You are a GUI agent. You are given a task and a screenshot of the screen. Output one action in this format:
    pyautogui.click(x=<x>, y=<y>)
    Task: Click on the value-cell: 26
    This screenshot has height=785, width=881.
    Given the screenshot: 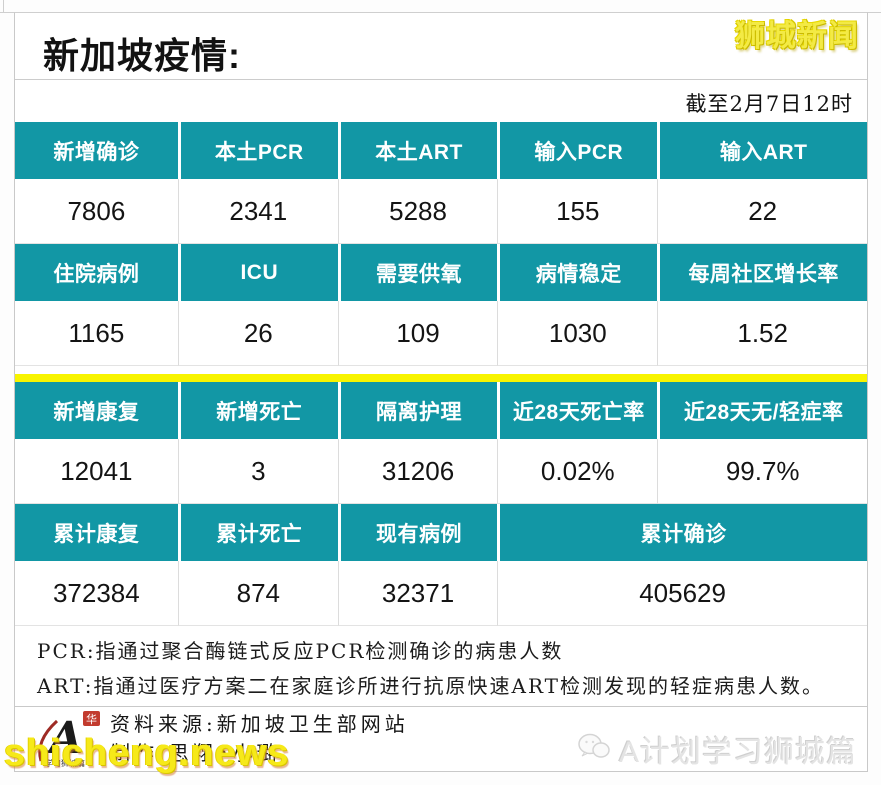 What is the action you would take?
    pyautogui.click(x=257, y=333)
    